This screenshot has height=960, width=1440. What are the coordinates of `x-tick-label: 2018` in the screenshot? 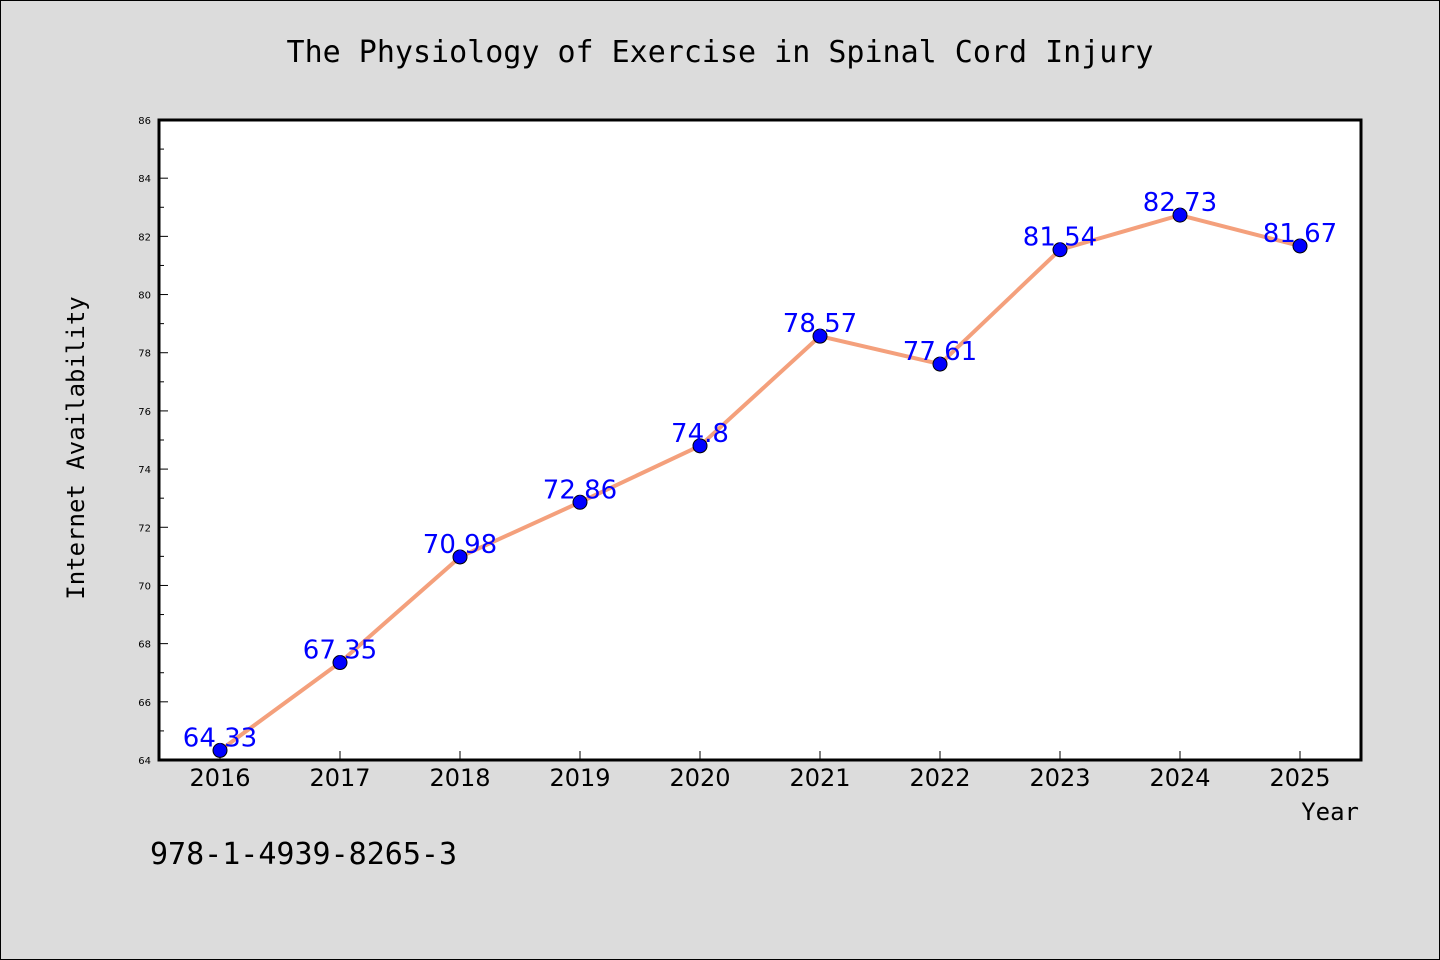 It's located at (459, 778).